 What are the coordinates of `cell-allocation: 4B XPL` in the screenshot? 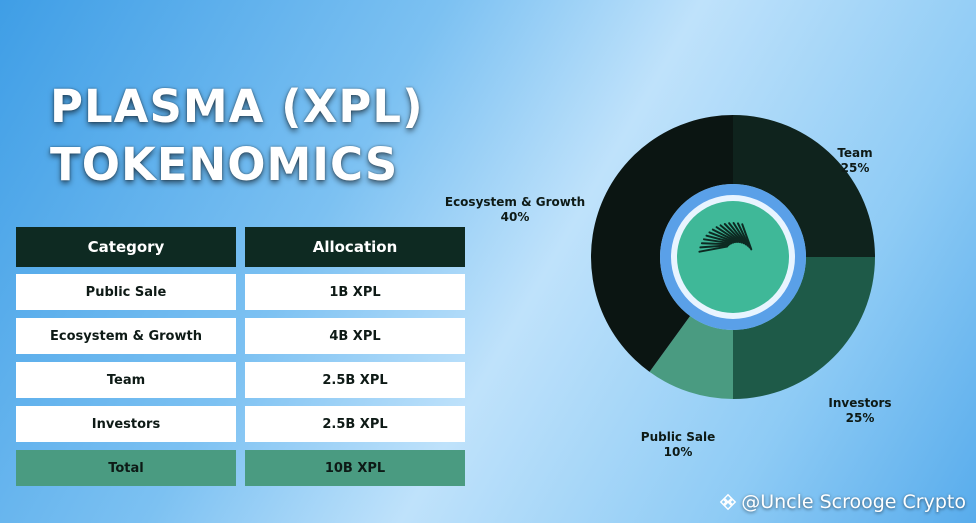 It's located at (355, 336).